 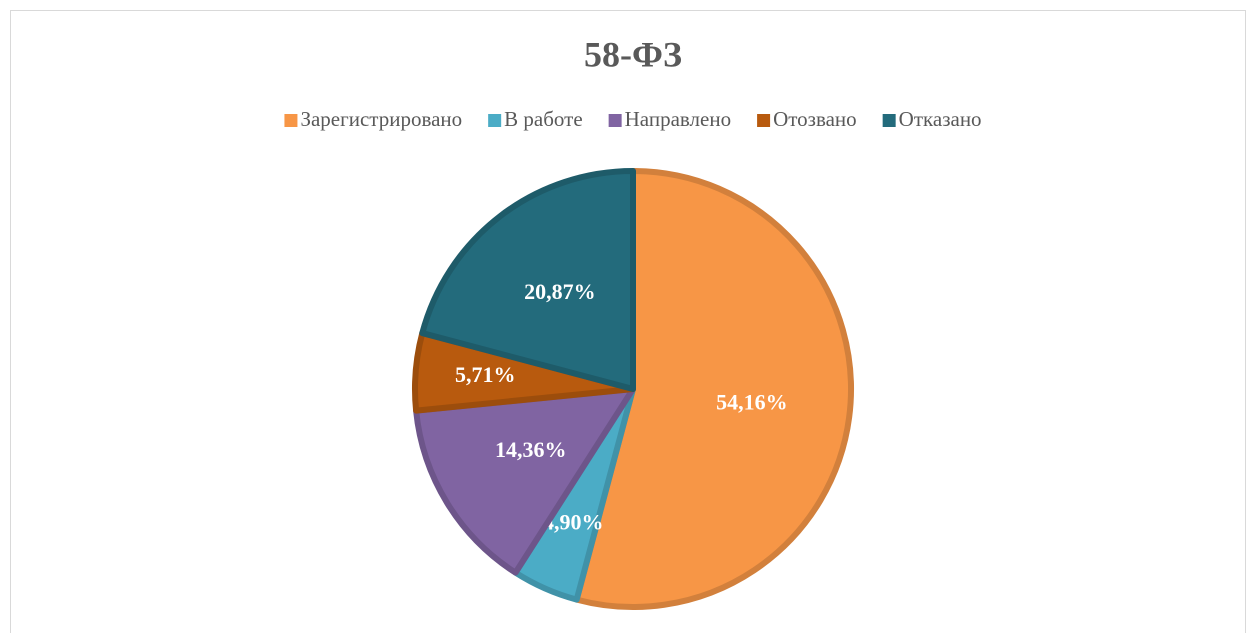 I want to click on data-label: 14,36%, so click(x=531, y=449).